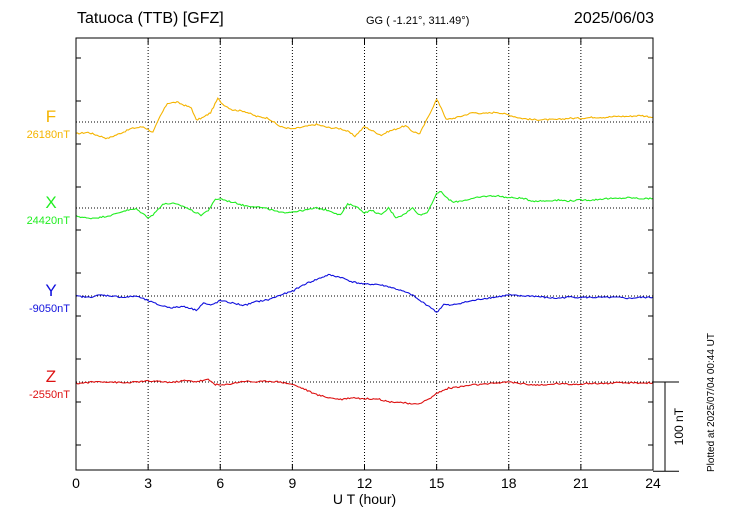  I want to click on series-name-y: Y, so click(51, 290).